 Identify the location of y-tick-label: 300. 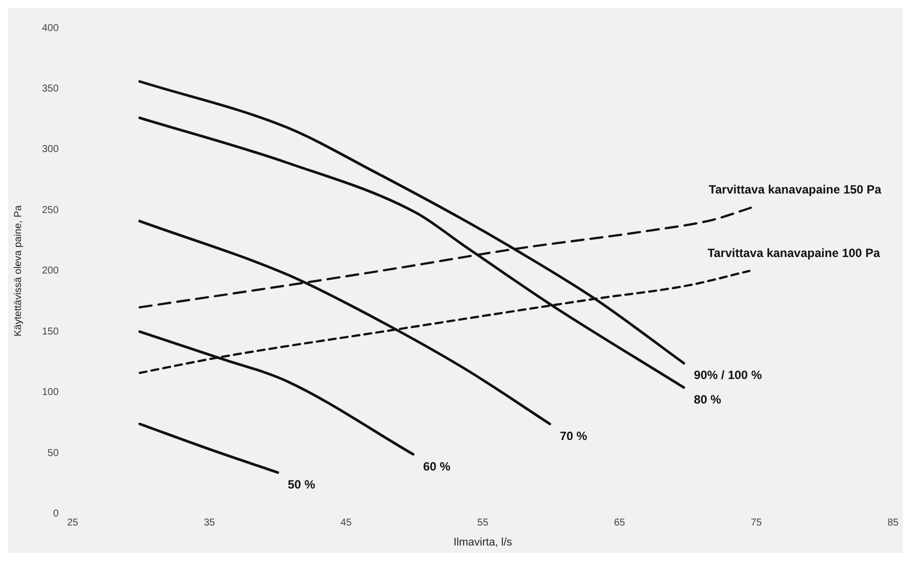
(51, 150).